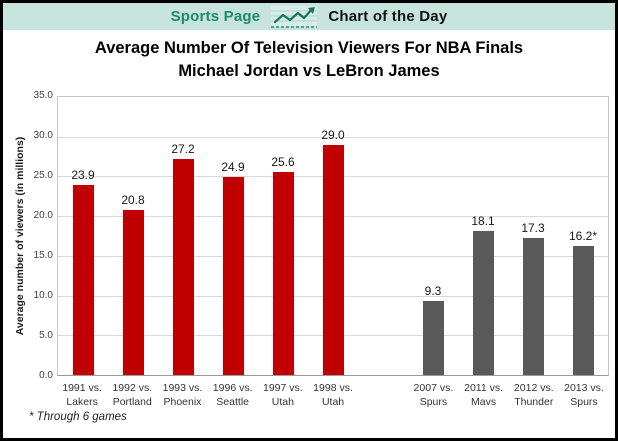 This screenshot has width=618, height=441. Describe the element at coordinates (309, 71) in the screenshot. I see `chart-subtitle: Michael Jordan vs LeBron James` at that location.